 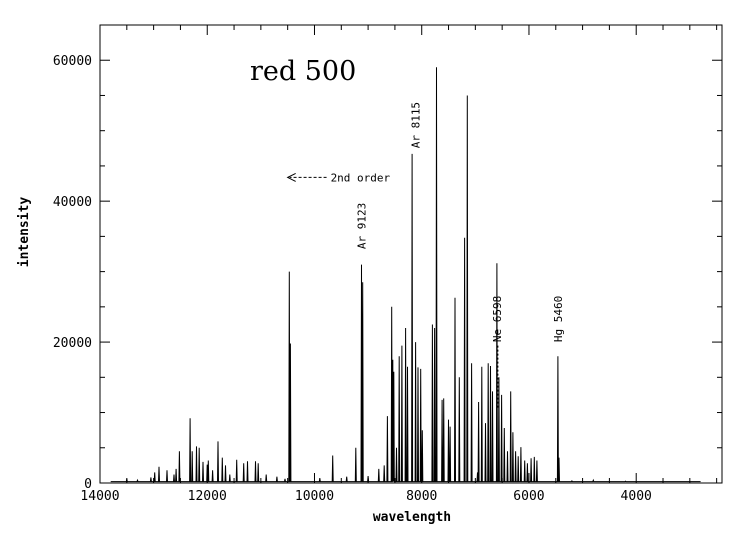 I want to click on annotation-label: Ar 9123, so click(x=362, y=226).